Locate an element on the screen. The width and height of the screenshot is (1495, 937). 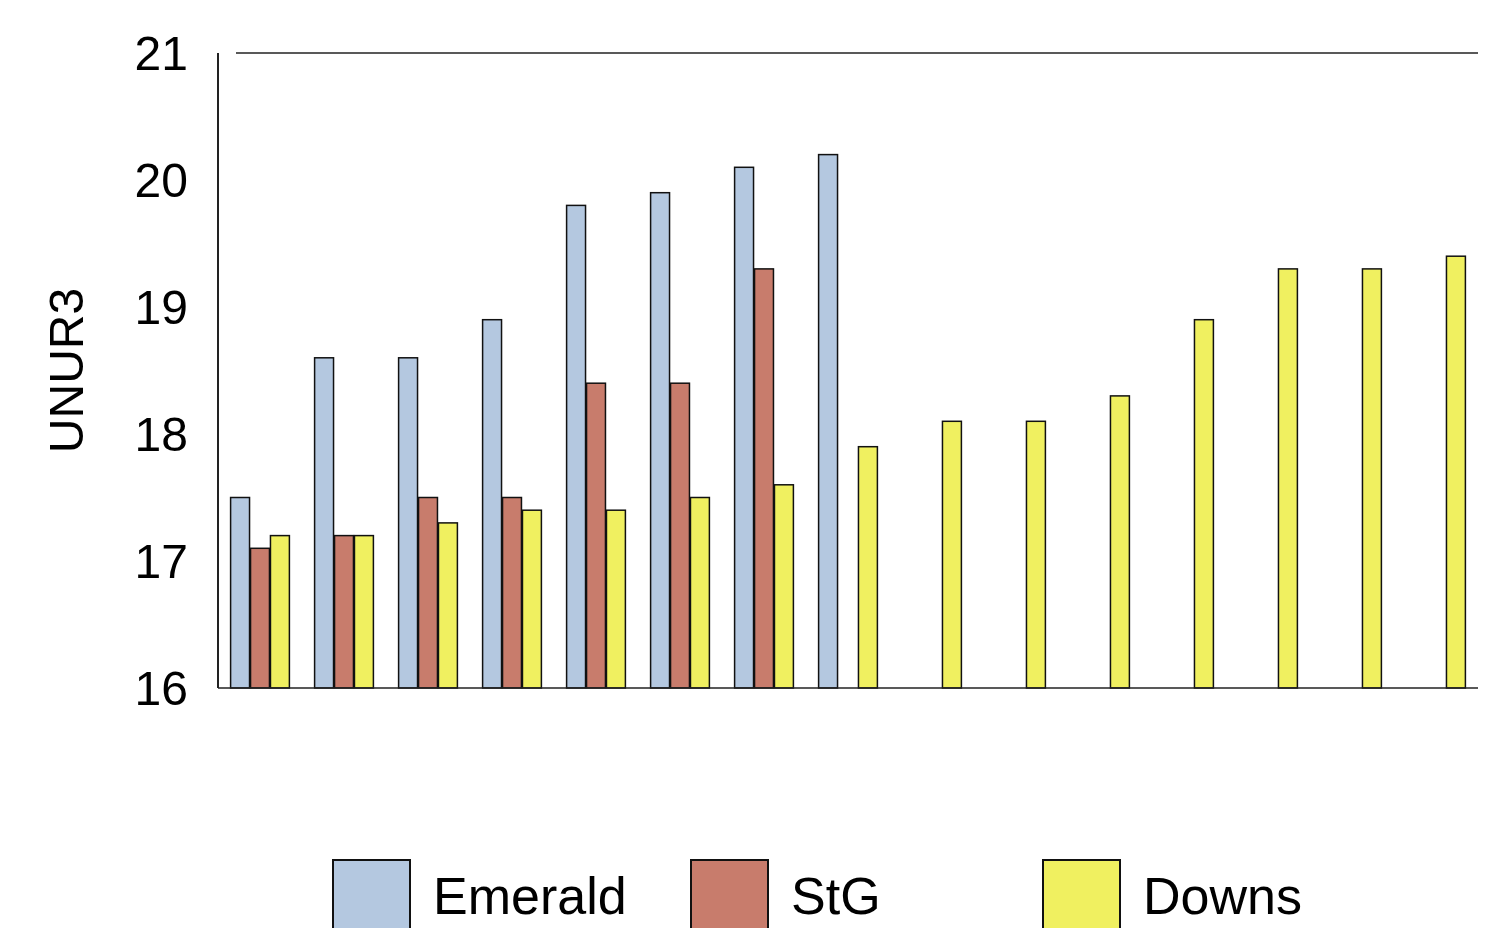
y-axis-title: UNUR3 is located at coordinates (66, 370).